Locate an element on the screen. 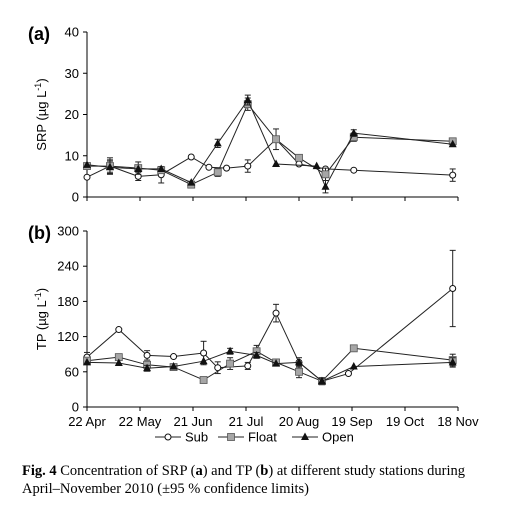 This screenshot has width=508, height=518. y-tick-label: 40 is located at coordinates (72, 32).